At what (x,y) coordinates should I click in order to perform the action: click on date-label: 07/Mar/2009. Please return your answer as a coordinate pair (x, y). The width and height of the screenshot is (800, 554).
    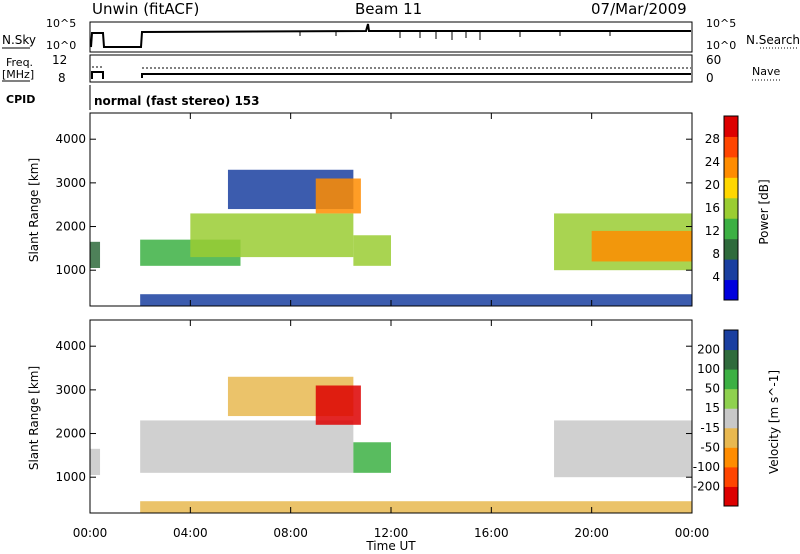
    Looking at the image, I should click on (639, 9).